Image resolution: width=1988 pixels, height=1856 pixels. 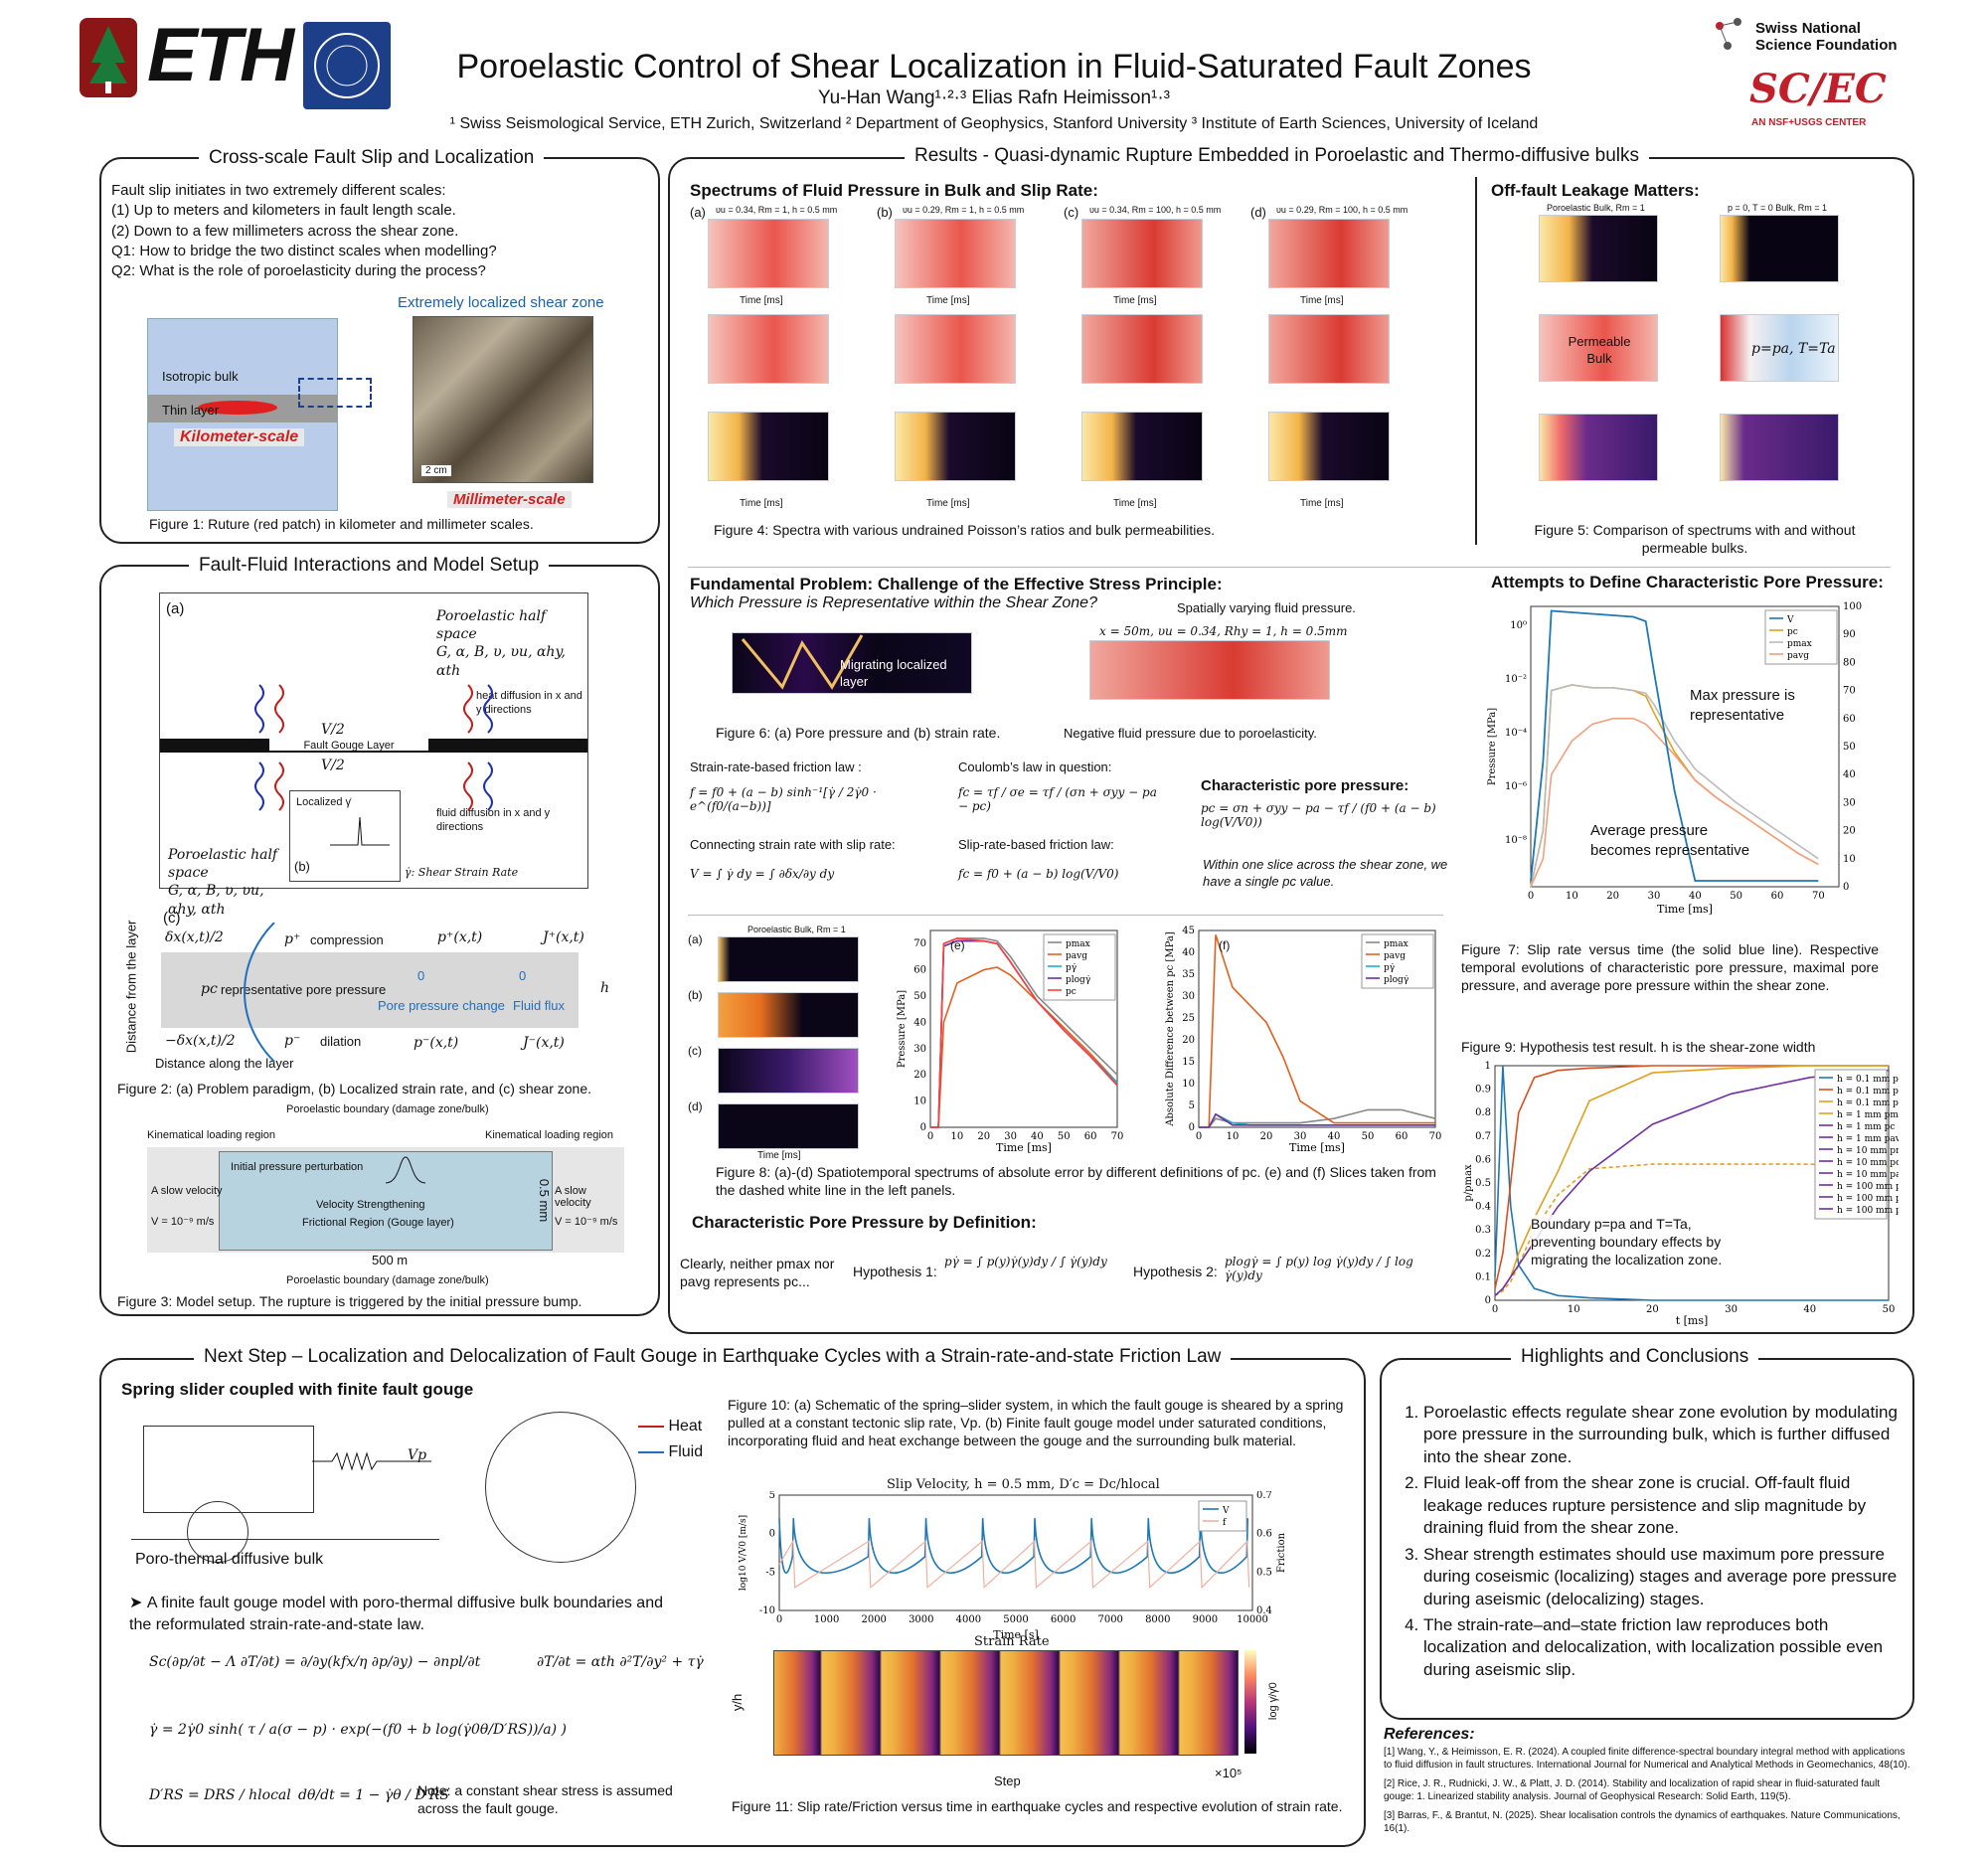 What do you see at coordinates (670, 1452) in the screenshot?
I see `fluid-legend: Fluid` at bounding box center [670, 1452].